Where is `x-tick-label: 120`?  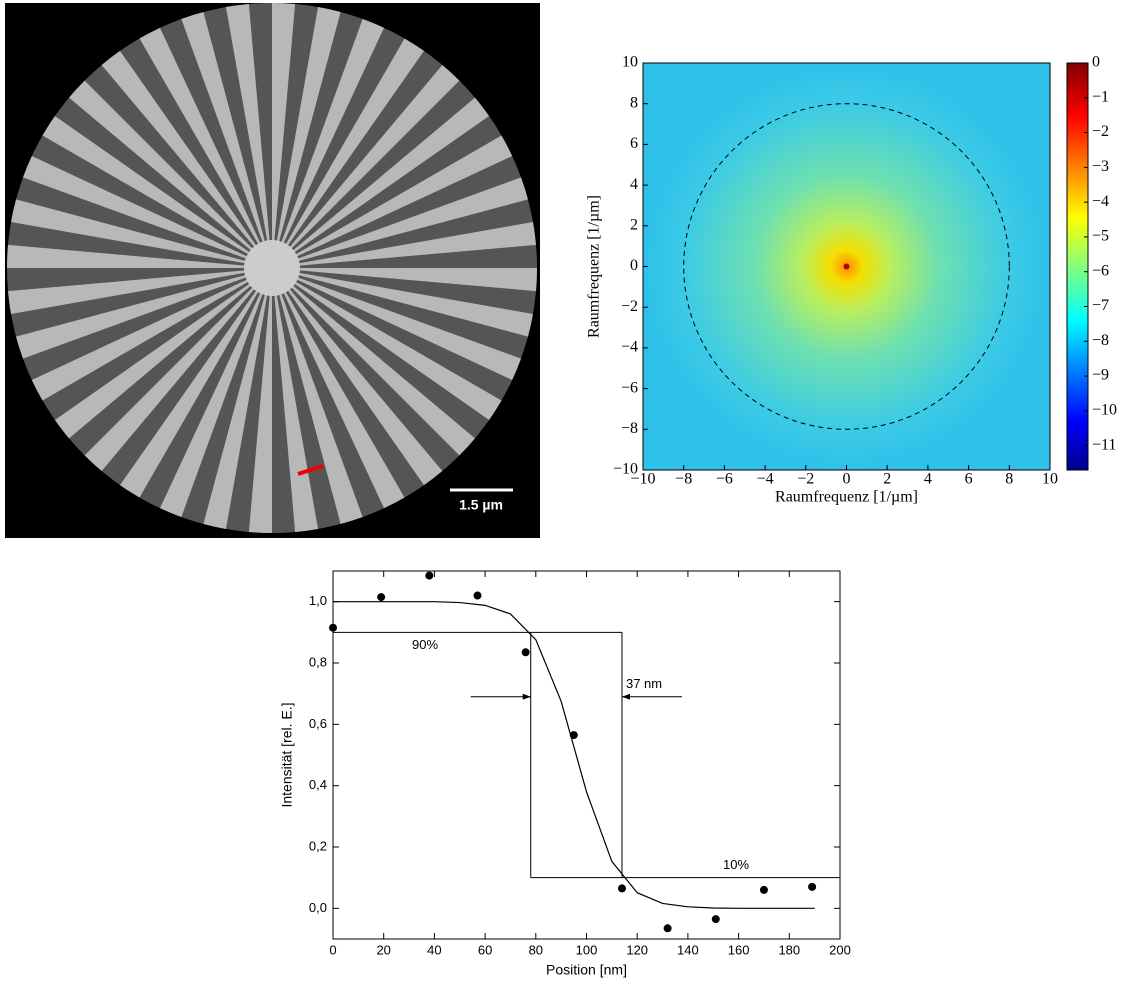 x-tick-label: 120 is located at coordinates (637, 949).